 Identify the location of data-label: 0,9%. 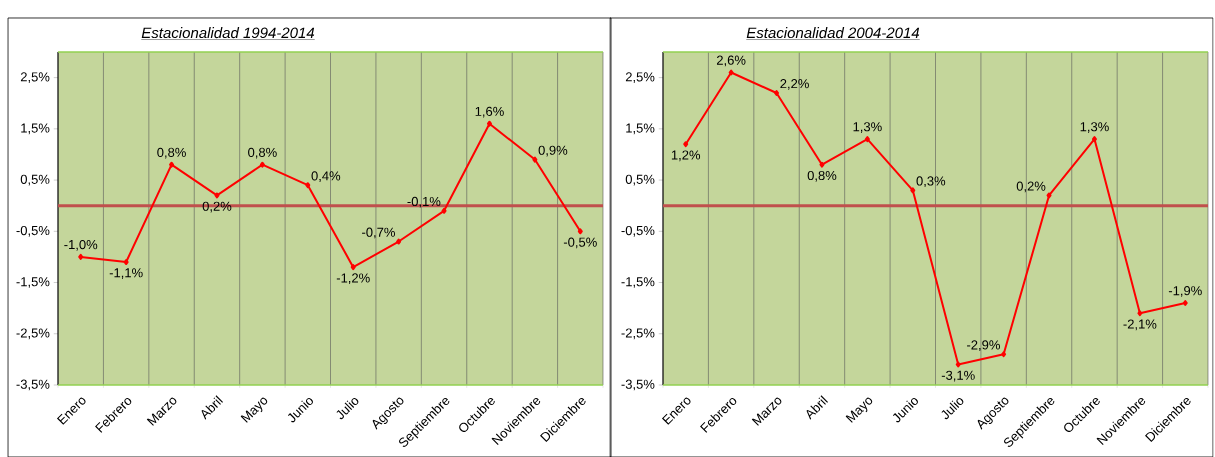
(553, 151).